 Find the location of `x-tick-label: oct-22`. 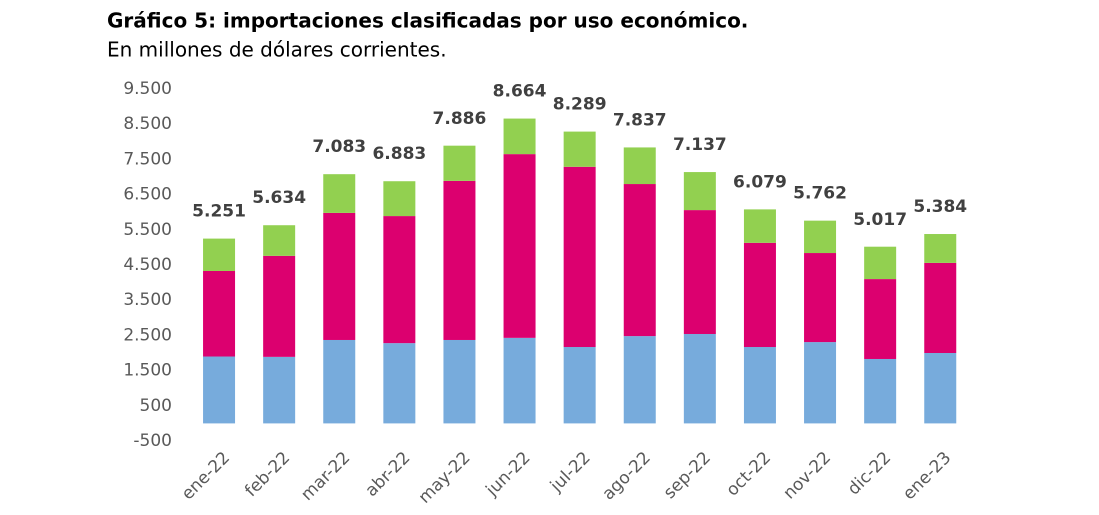

x-tick-label: oct-22 is located at coordinates (749, 474).